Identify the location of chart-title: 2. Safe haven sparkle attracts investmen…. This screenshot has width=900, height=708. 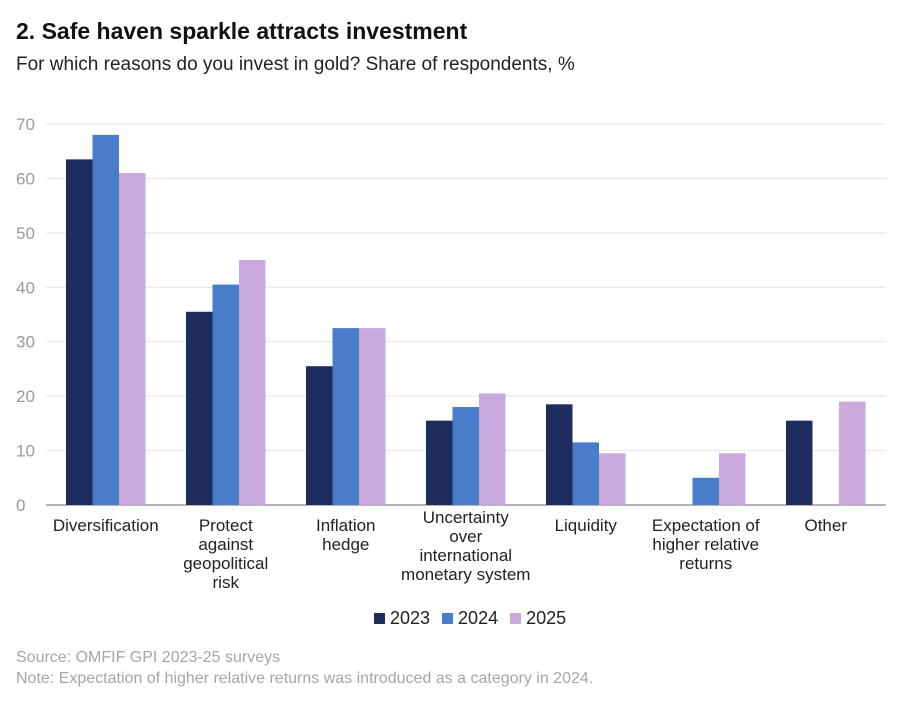
(242, 31).